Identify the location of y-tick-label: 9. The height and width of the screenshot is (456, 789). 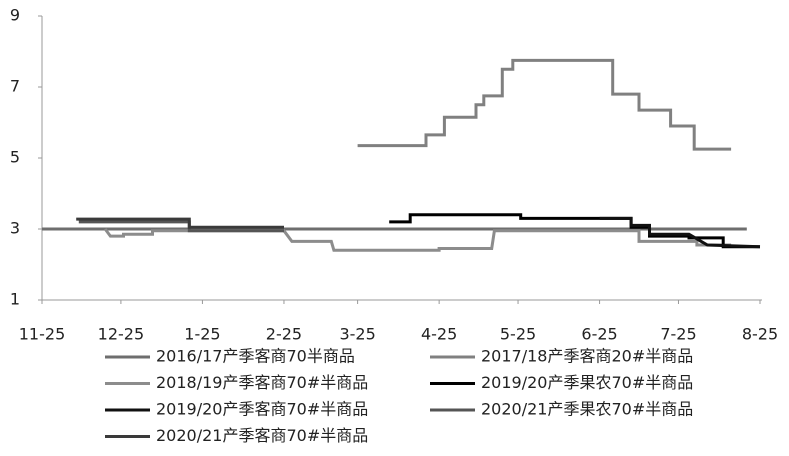
(15, 15).